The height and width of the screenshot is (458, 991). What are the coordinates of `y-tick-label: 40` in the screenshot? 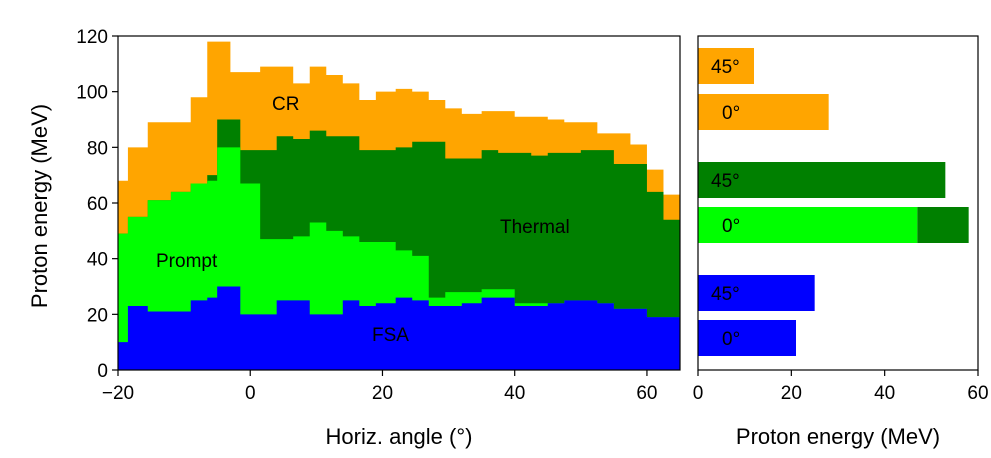 It's located at (97, 260).